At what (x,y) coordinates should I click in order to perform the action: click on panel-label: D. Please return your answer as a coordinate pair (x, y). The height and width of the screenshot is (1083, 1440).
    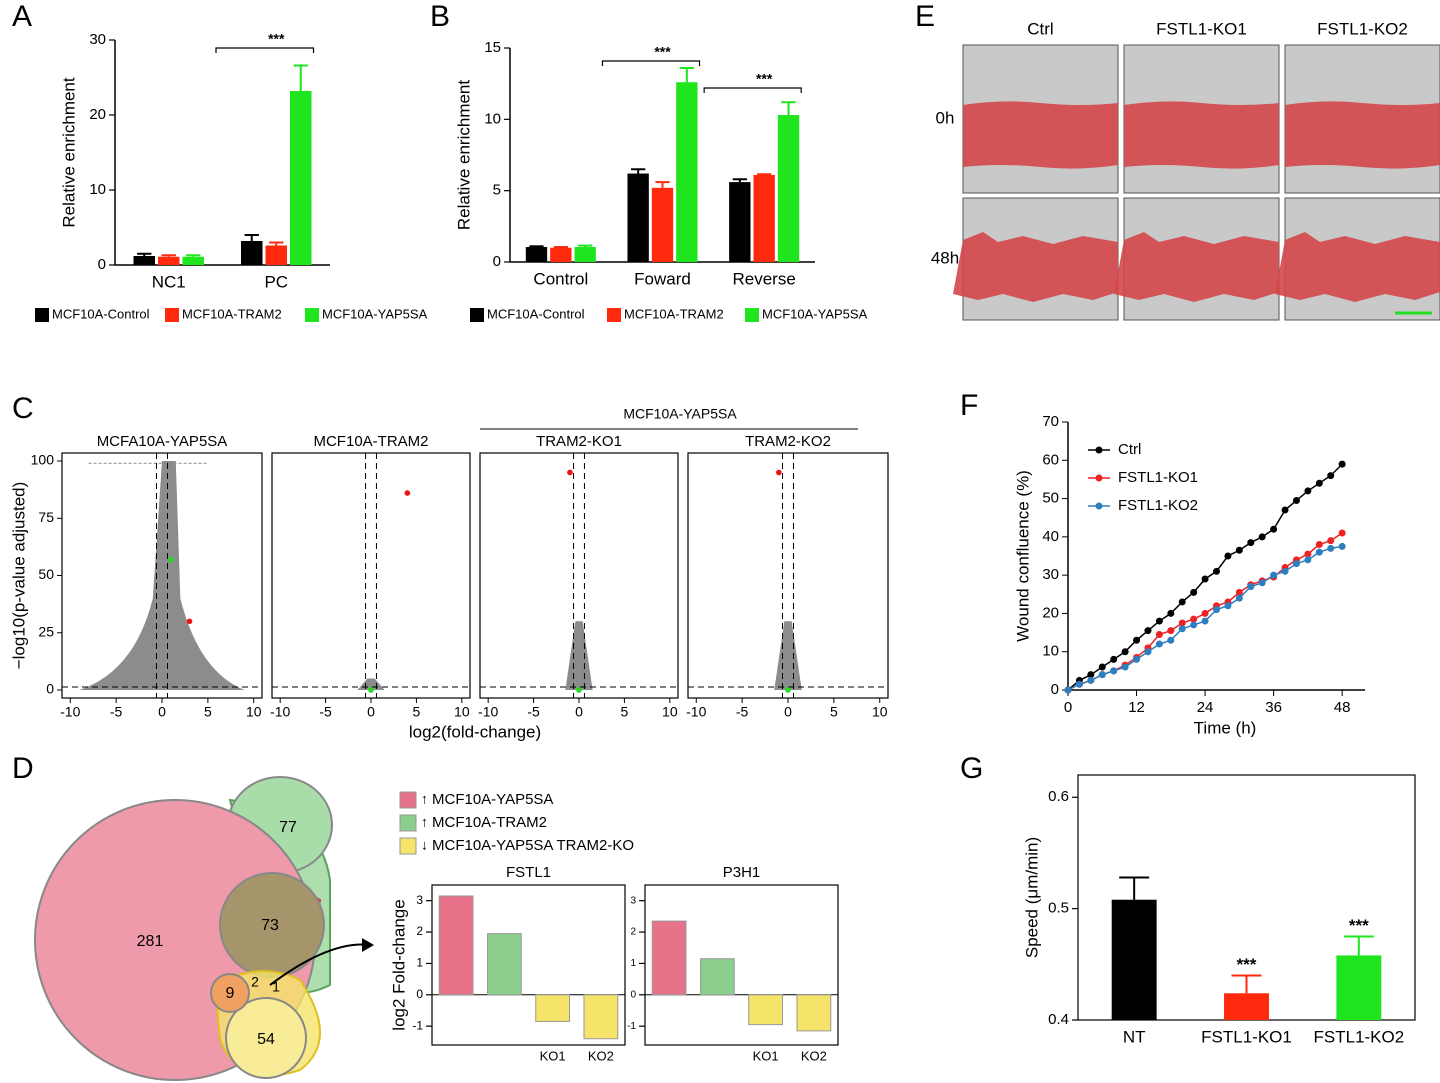
    Looking at the image, I should click on (23, 768).